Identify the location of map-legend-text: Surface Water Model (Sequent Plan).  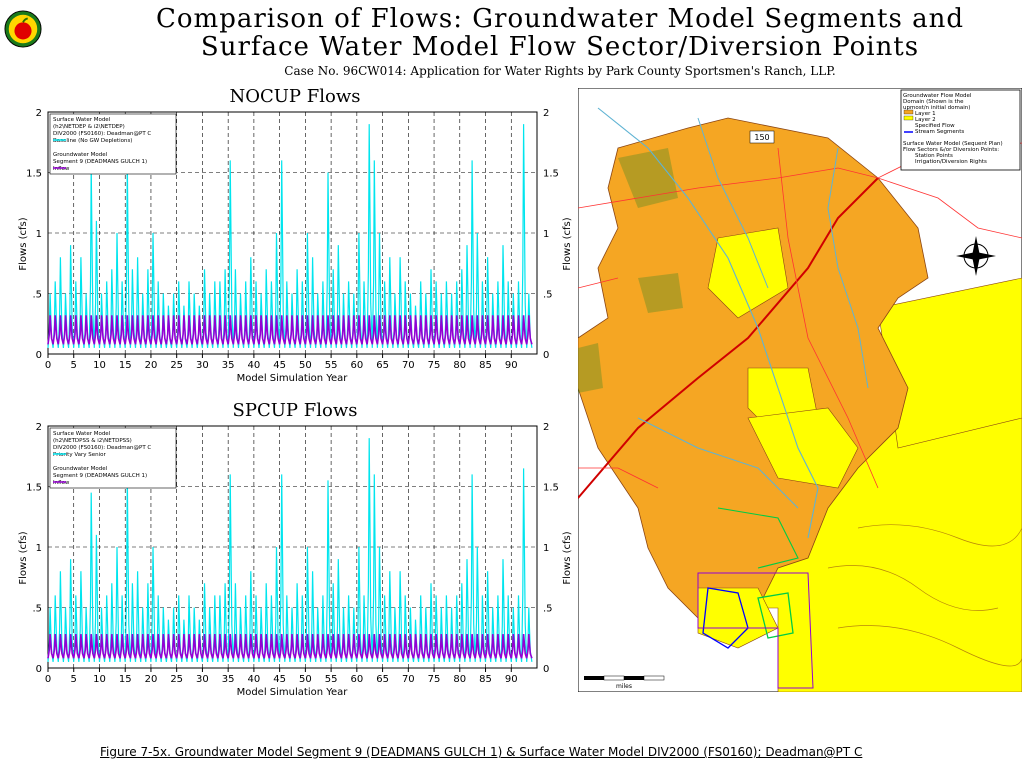
(953, 144).